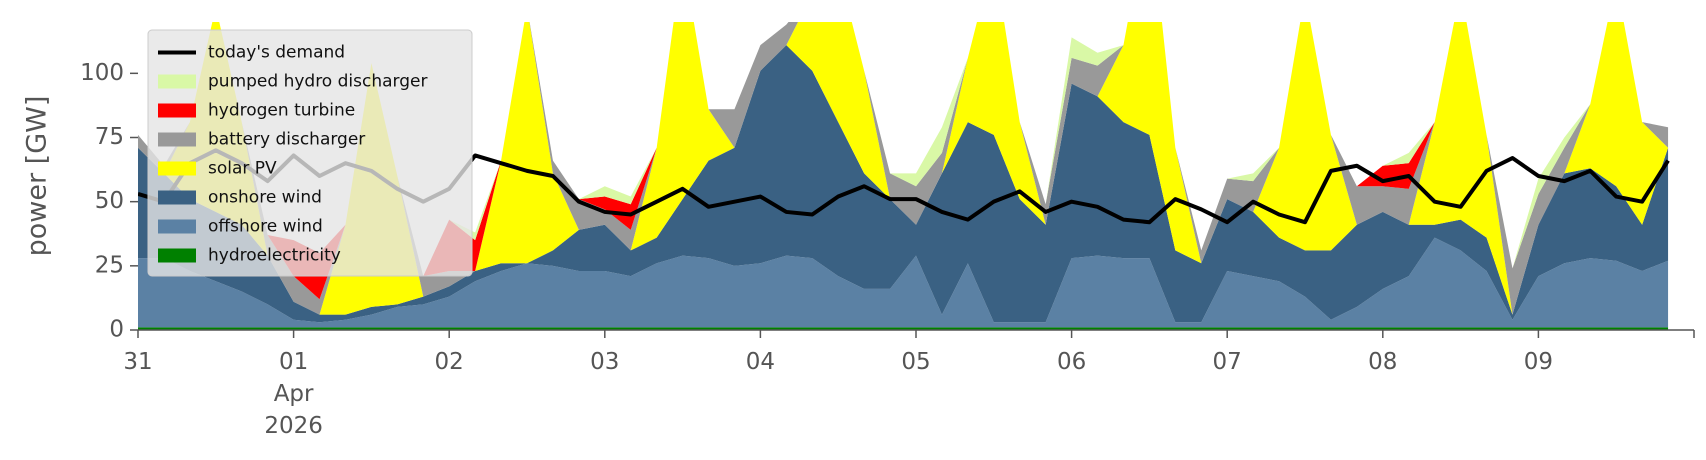 The height and width of the screenshot is (460, 1706). I want to click on x-tick-label: 01 Apr 2026, so click(293, 394).